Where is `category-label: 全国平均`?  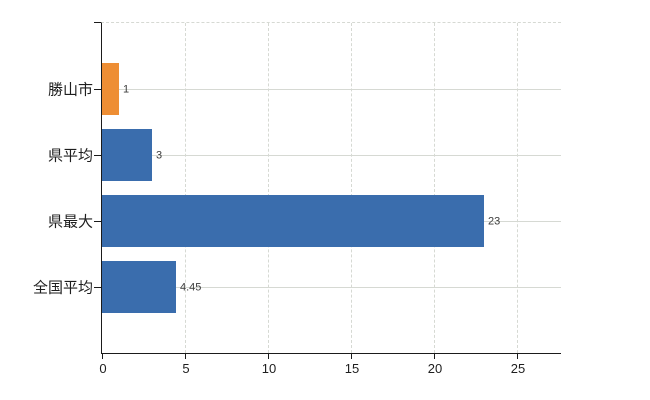
category-label: 全国平均 is located at coordinates (62, 288).